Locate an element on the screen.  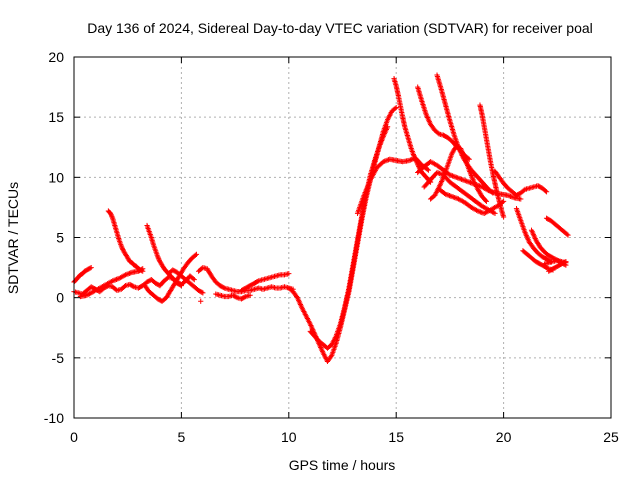
x-axis-title: GPS time / hours is located at coordinates (342, 465).